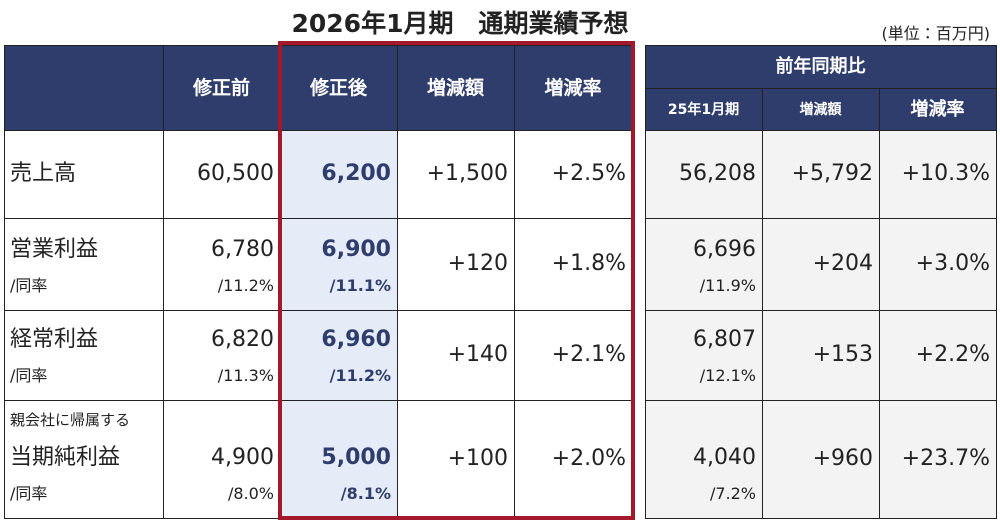 The image size is (1000, 521). I want to click on value: +120, so click(477, 263).